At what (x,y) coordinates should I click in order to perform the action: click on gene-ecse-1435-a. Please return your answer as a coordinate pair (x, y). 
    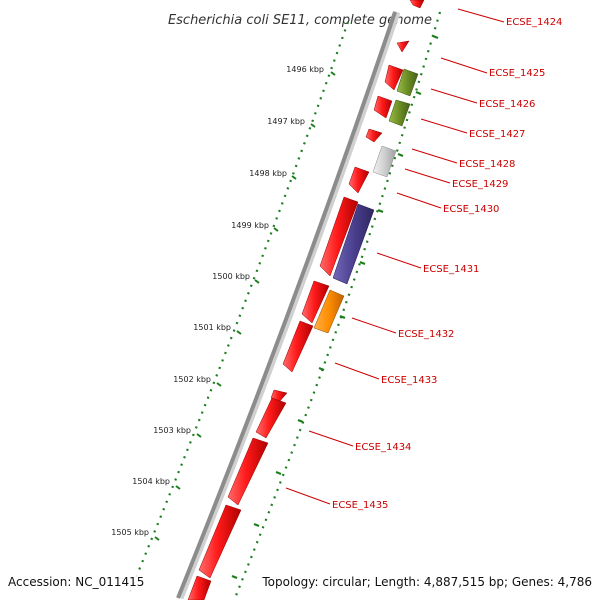
    Looking at the image, I should click on (248, 471).